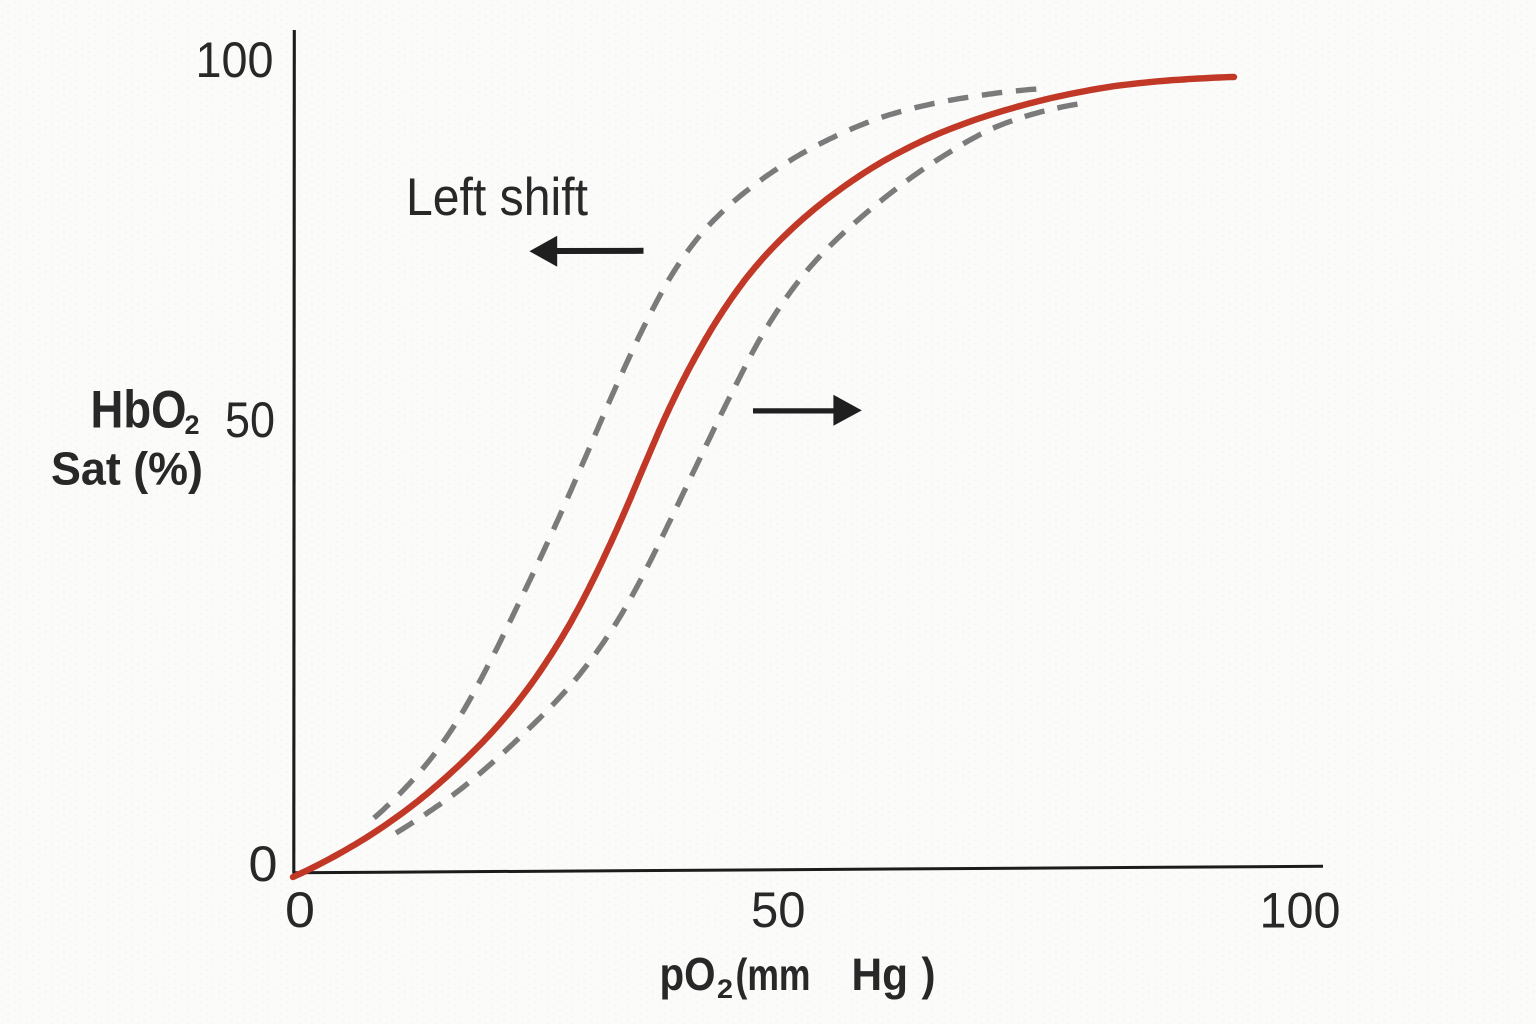  Describe the element at coordinates (880, 974) in the screenshot. I see `svg-text: Hg` at that location.